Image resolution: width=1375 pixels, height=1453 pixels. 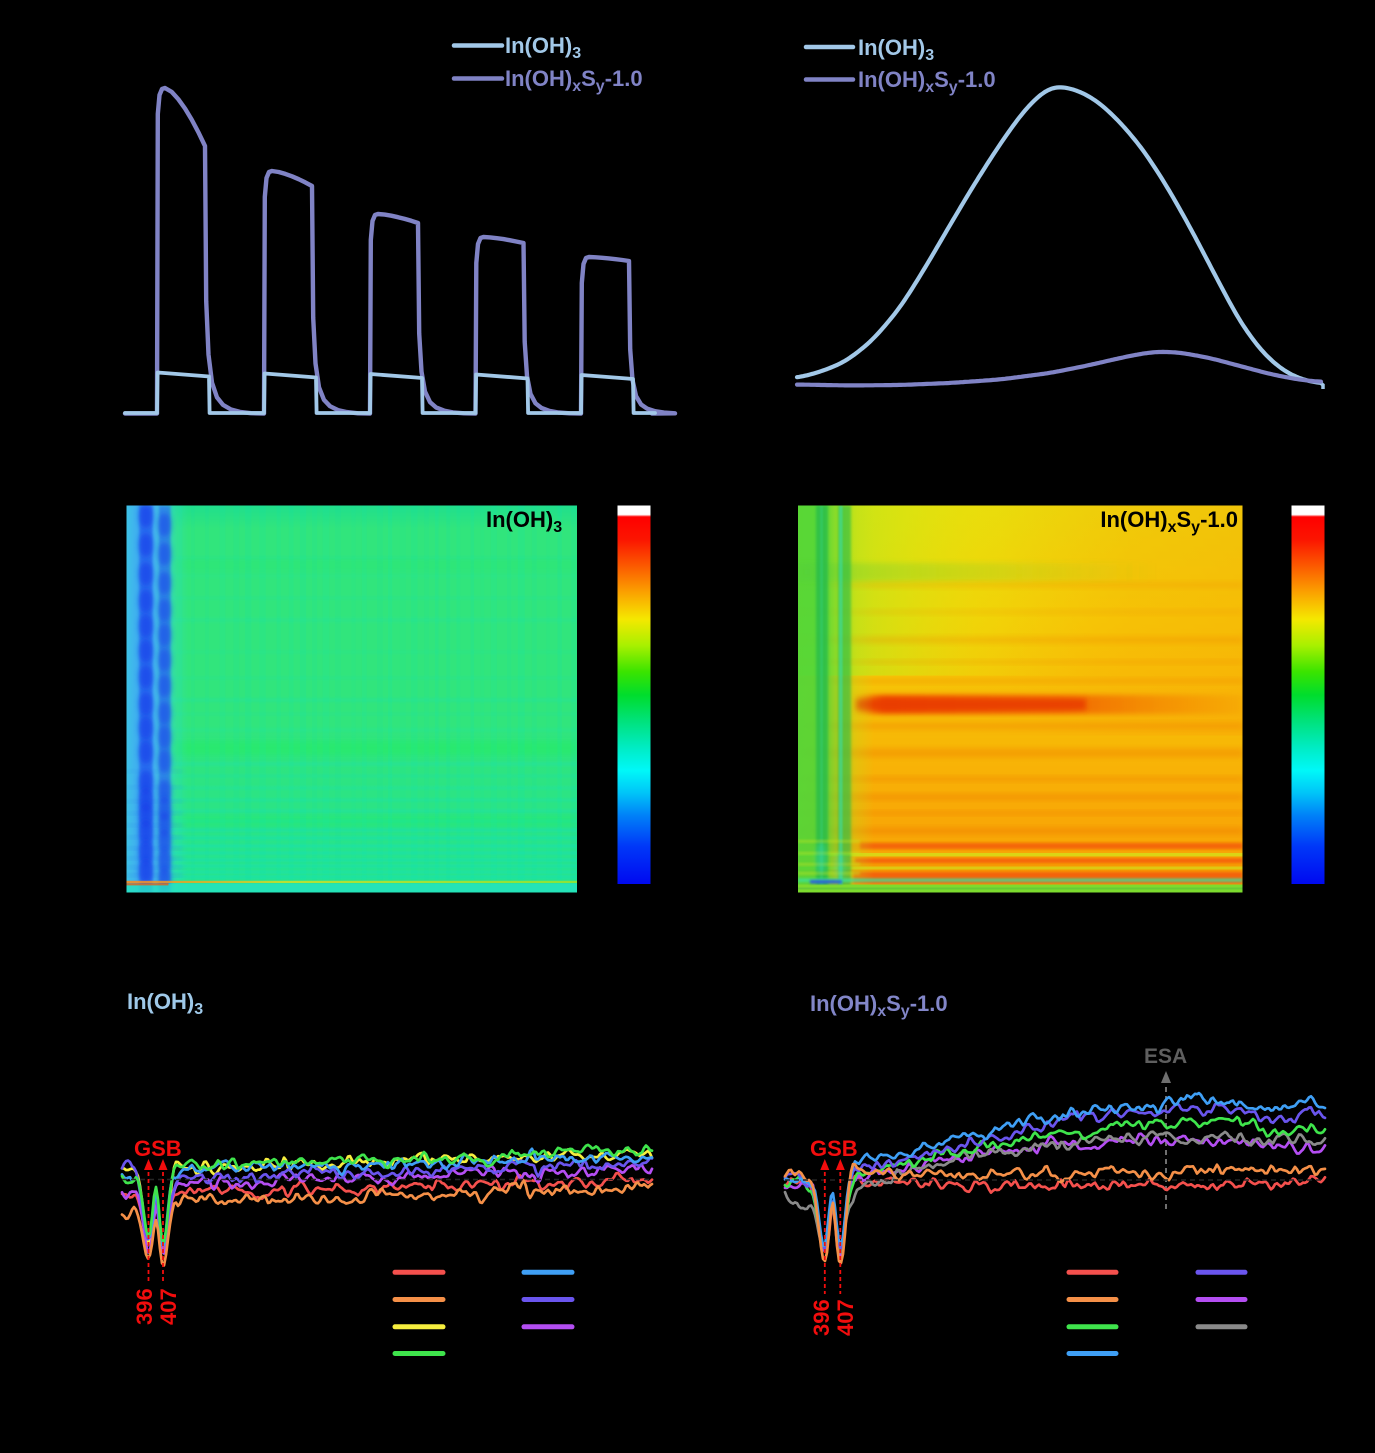 What do you see at coordinates (1165, 1056) in the screenshot?
I see `svg-text: ESA` at bounding box center [1165, 1056].